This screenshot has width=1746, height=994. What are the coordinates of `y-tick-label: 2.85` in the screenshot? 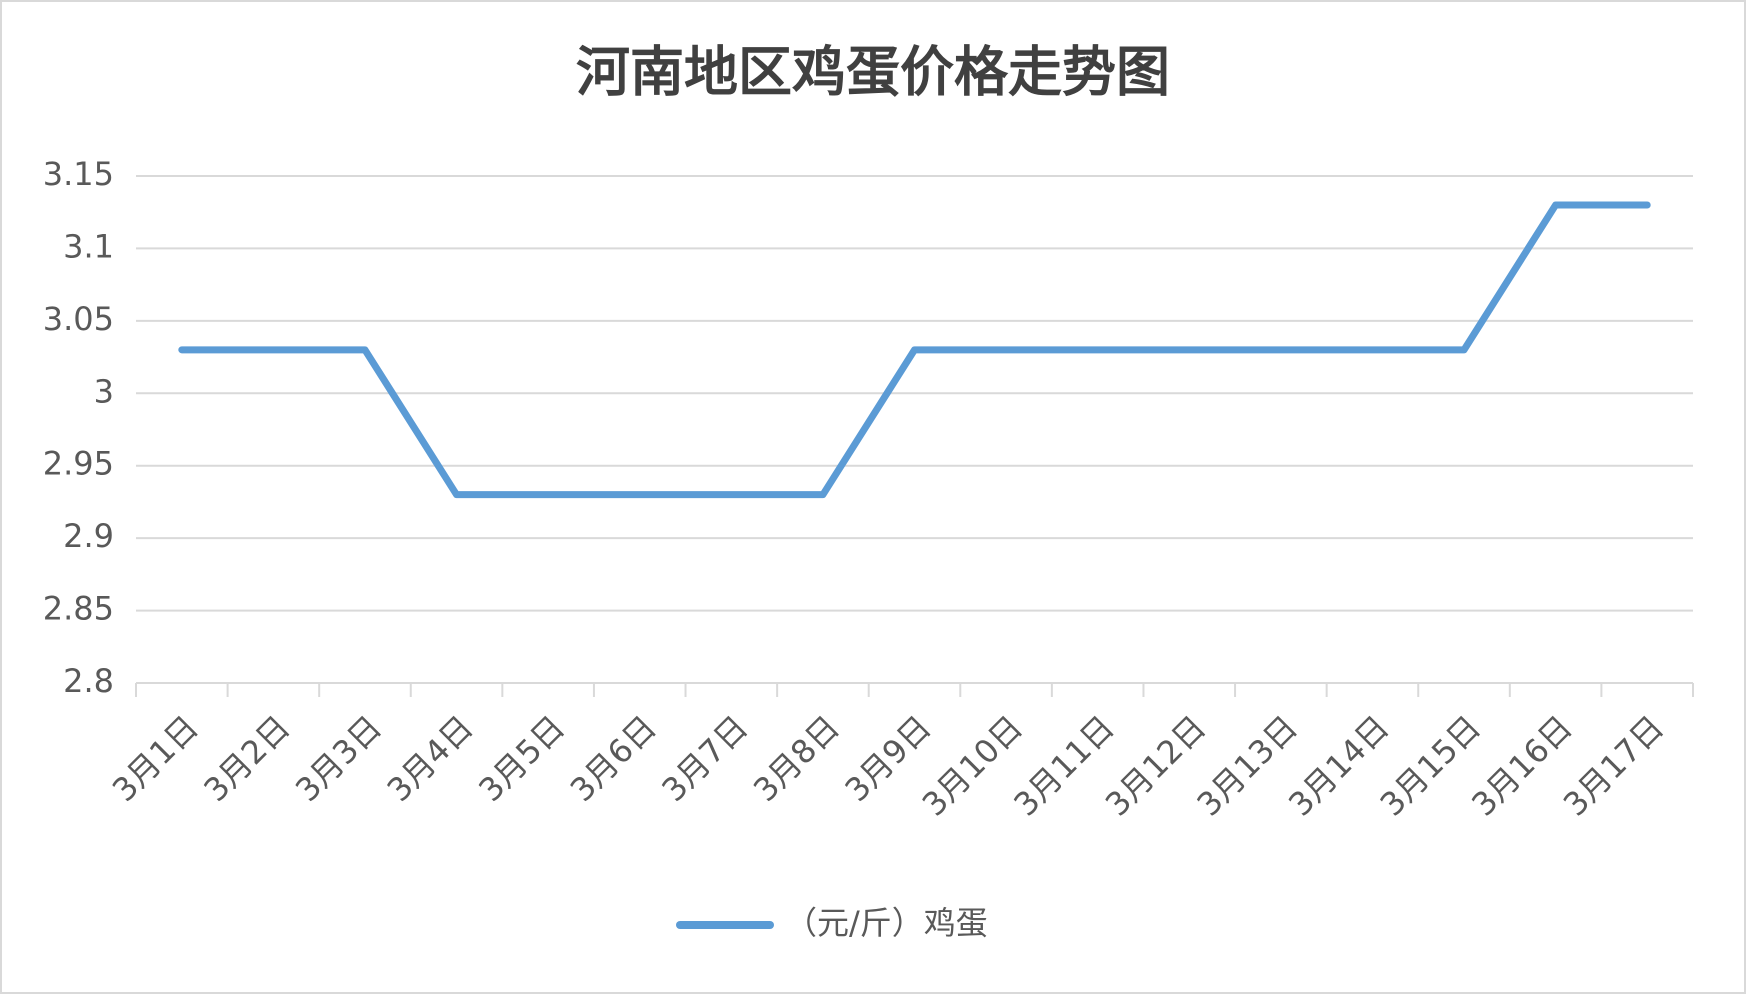 It's located at (78, 609).